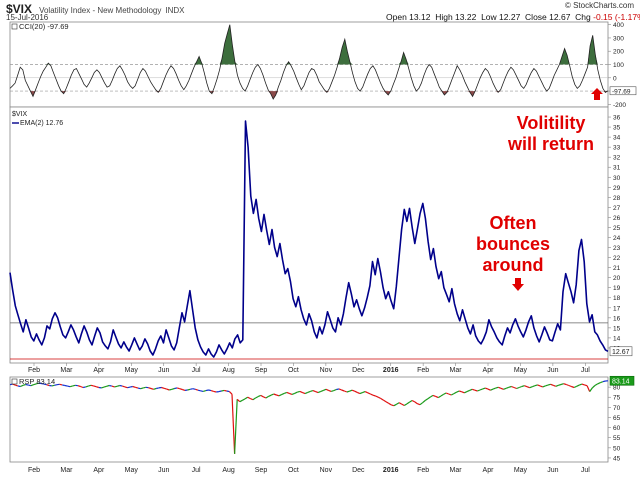 This screenshot has height=479, width=640. What do you see at coordinates (617, 408) in the screenshot?
I see `rsp-ytick-label: 70` at bounding box center [617, 408].